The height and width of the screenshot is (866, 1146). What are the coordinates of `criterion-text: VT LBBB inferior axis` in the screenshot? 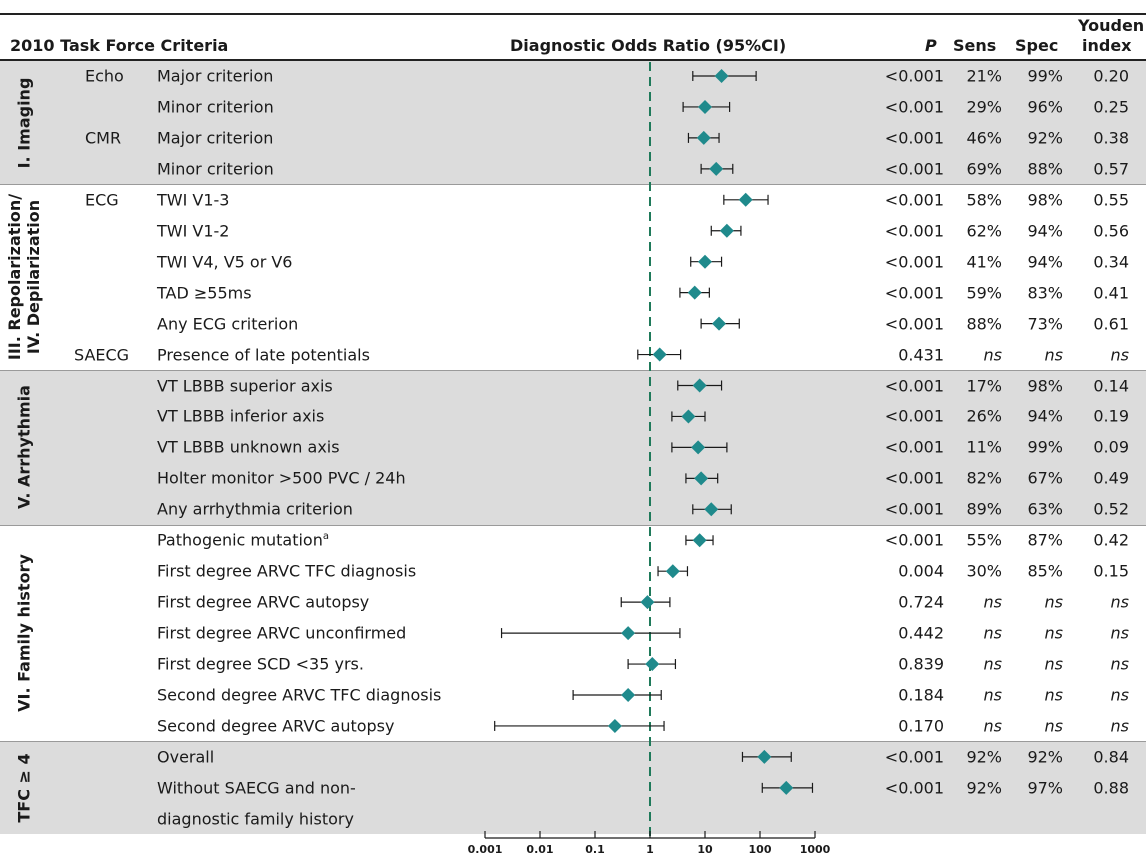 It's located at (241, 416).